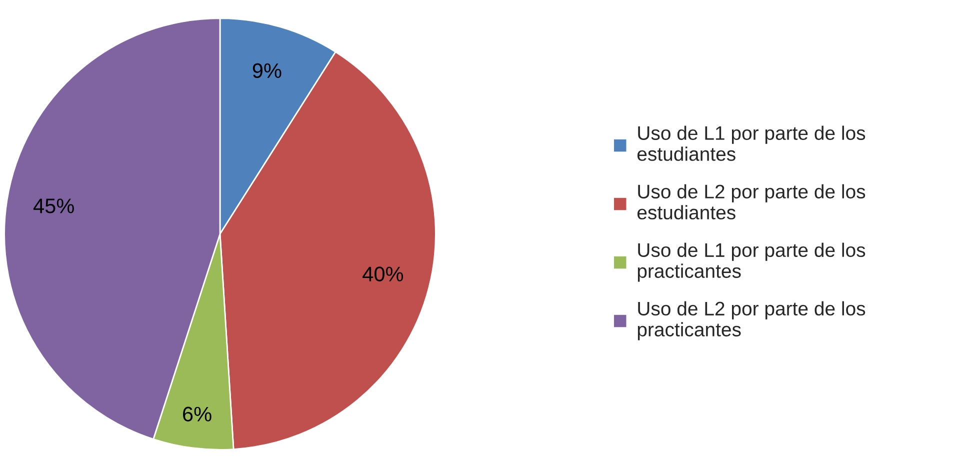 The image size is (961, 466). Describe the element at coordinates (751, 202) in the screenshot. I see `legend-label: Uso de L2 por parte de los estudiantes` at that location.